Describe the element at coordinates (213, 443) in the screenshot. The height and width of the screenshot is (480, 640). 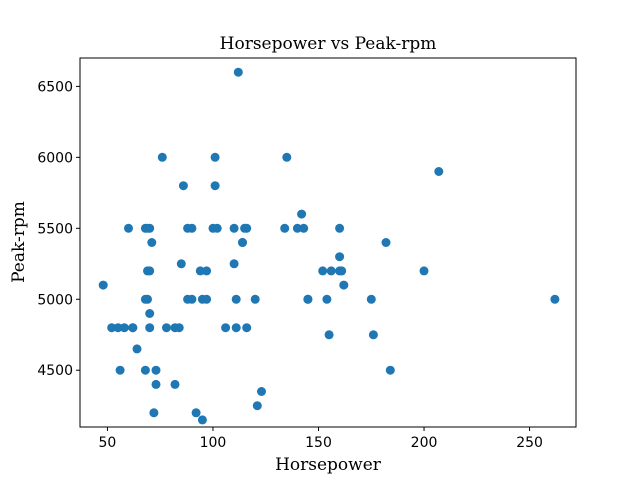
I see `x-tick-label: 100` at that location.